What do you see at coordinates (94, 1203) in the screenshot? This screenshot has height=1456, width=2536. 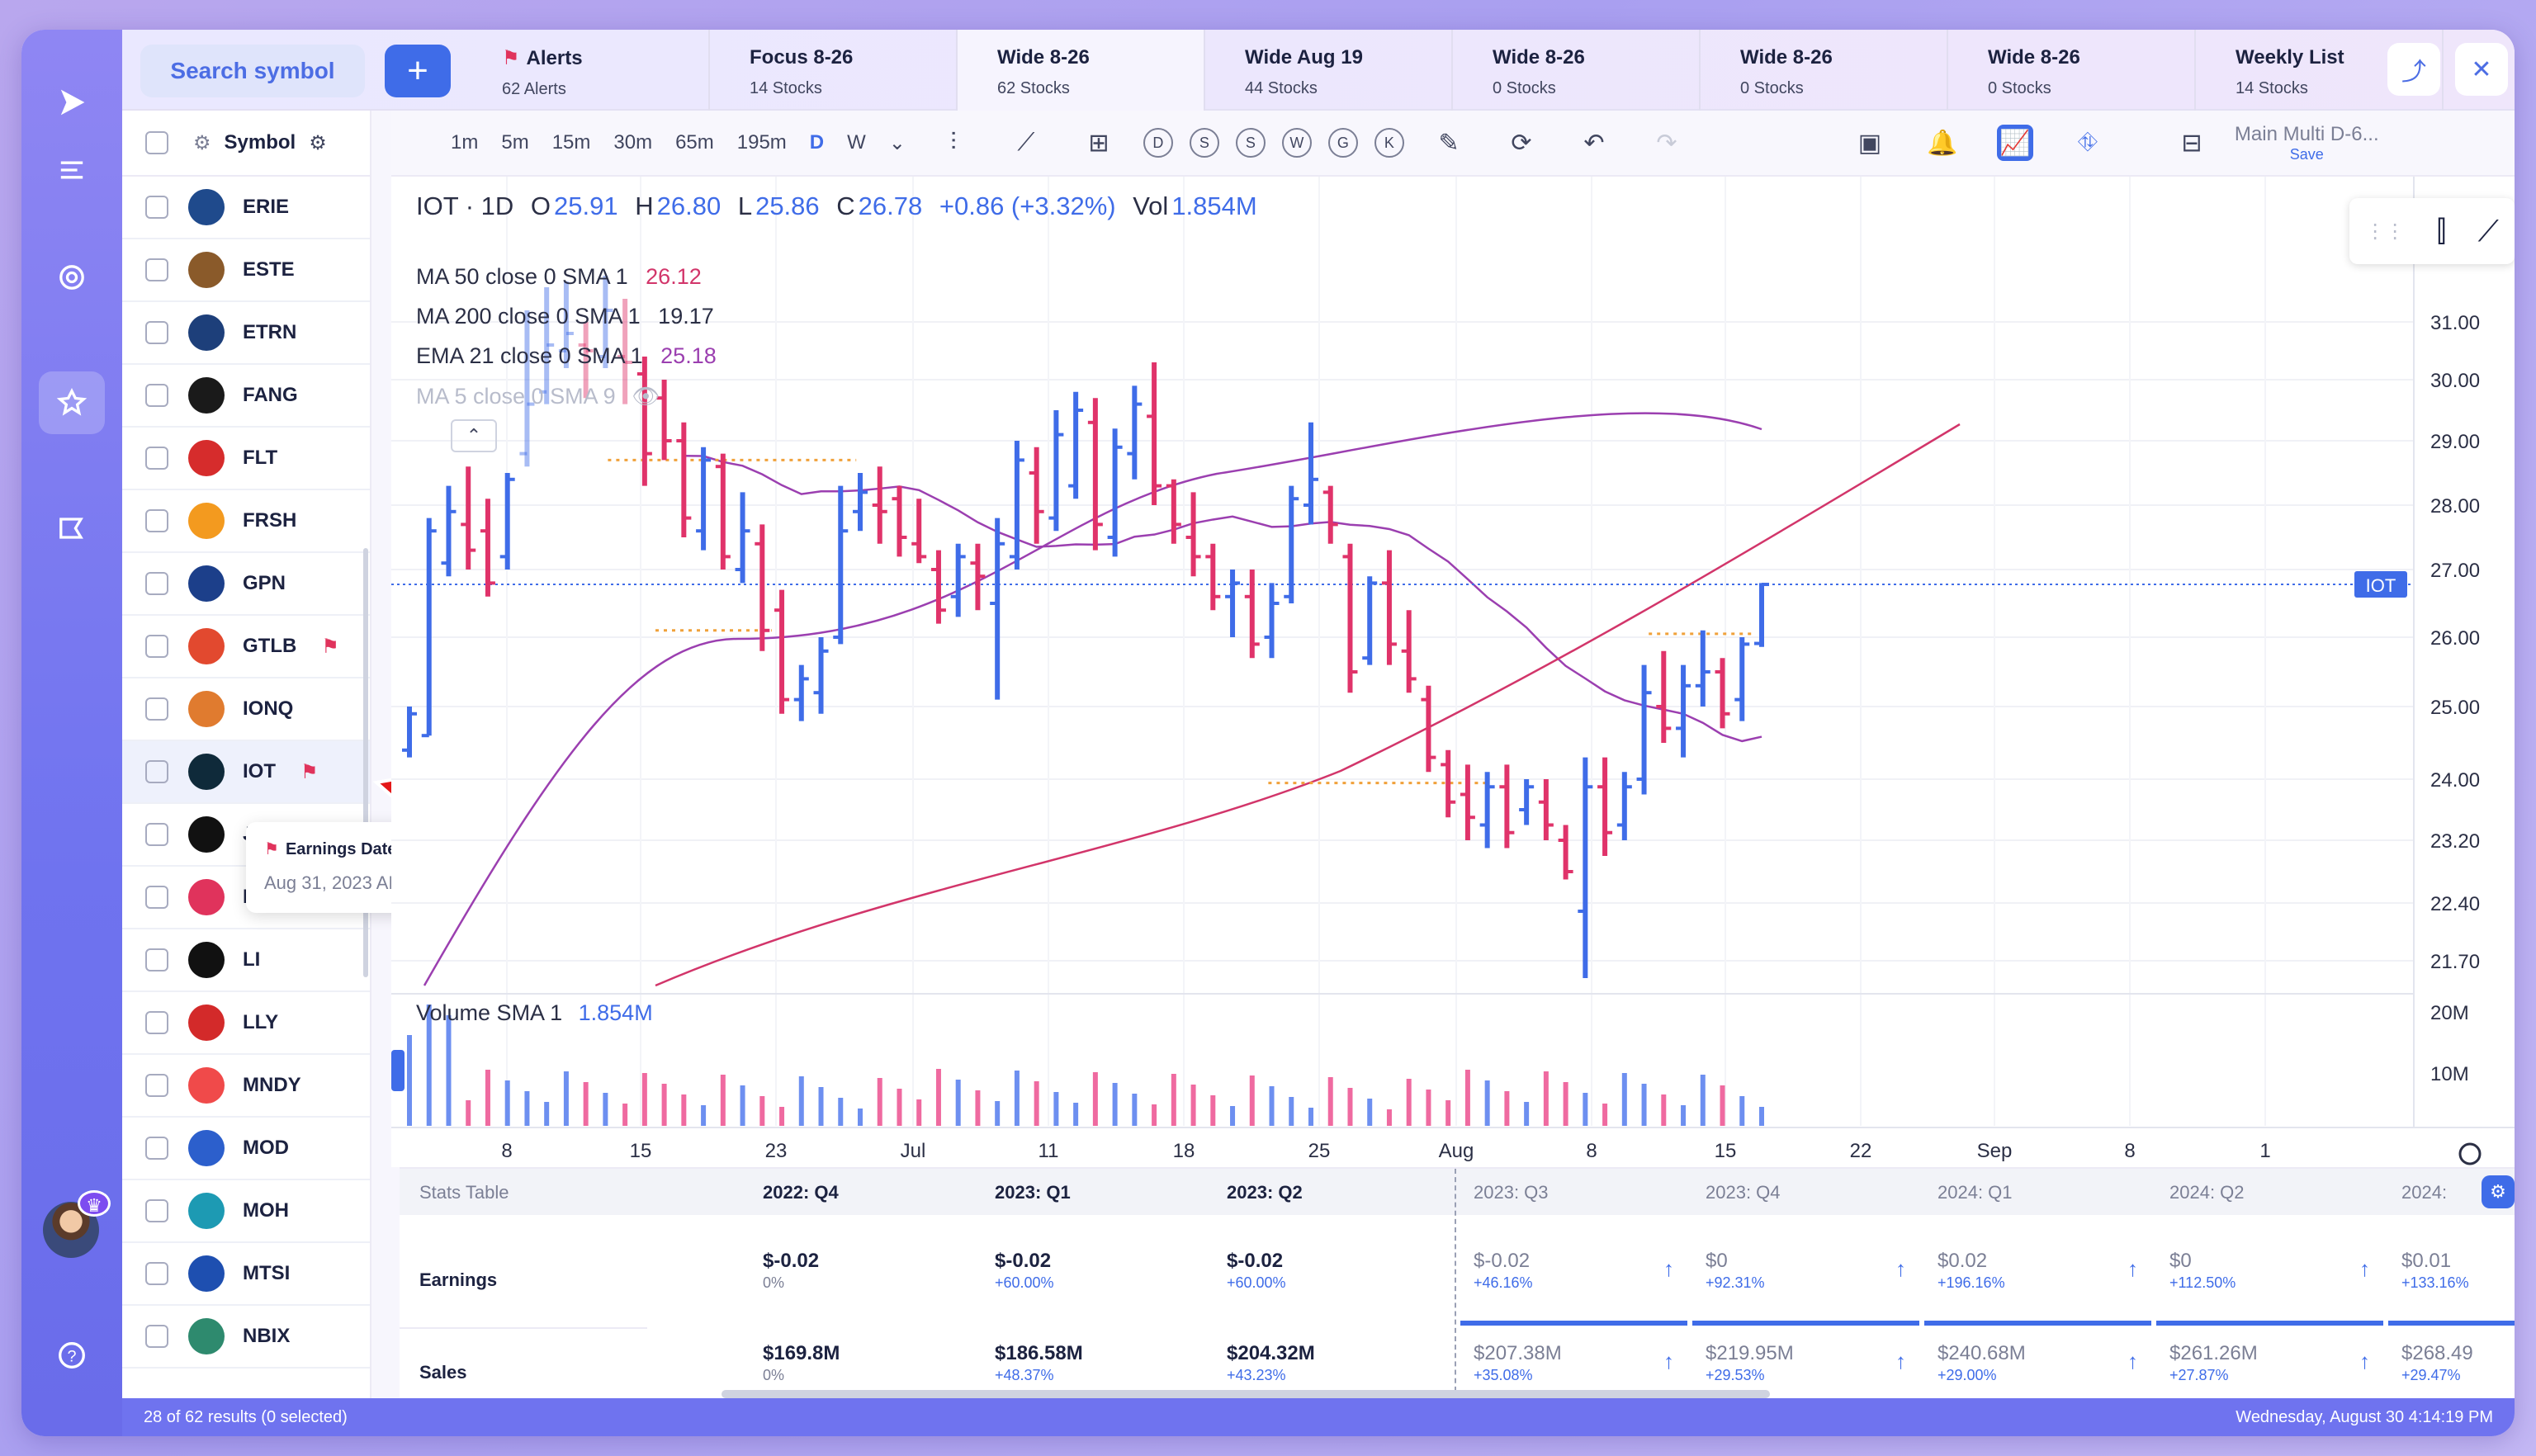 I see `crown-icon: ♛` at bounding box center [94, 1203].